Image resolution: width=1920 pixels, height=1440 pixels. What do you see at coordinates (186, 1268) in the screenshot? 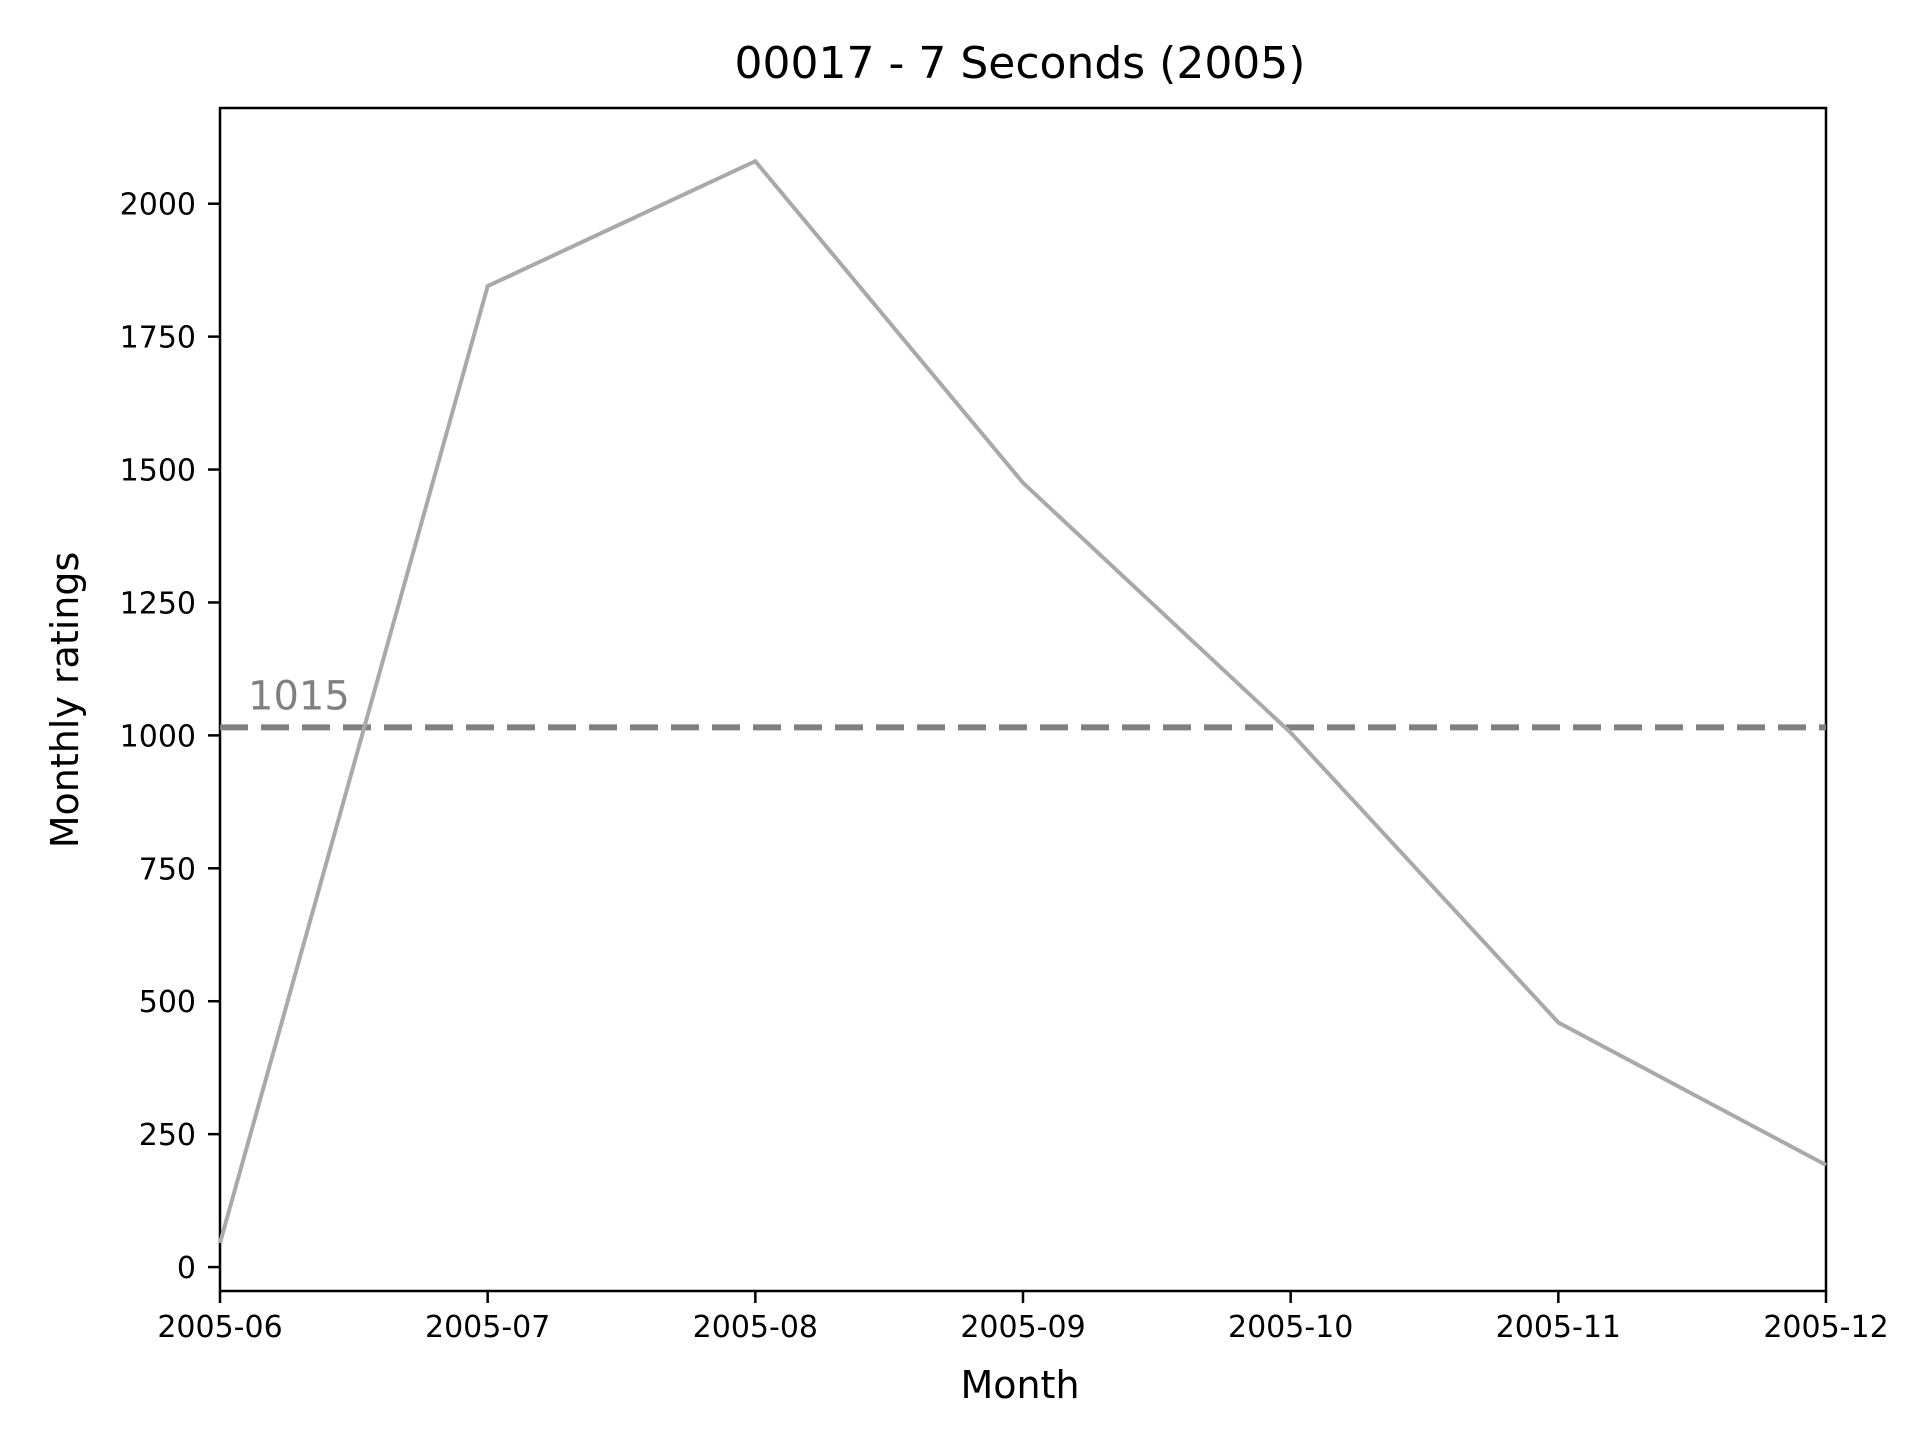
I see `y-tick-label: 0` at bounding box center [186, 1268].